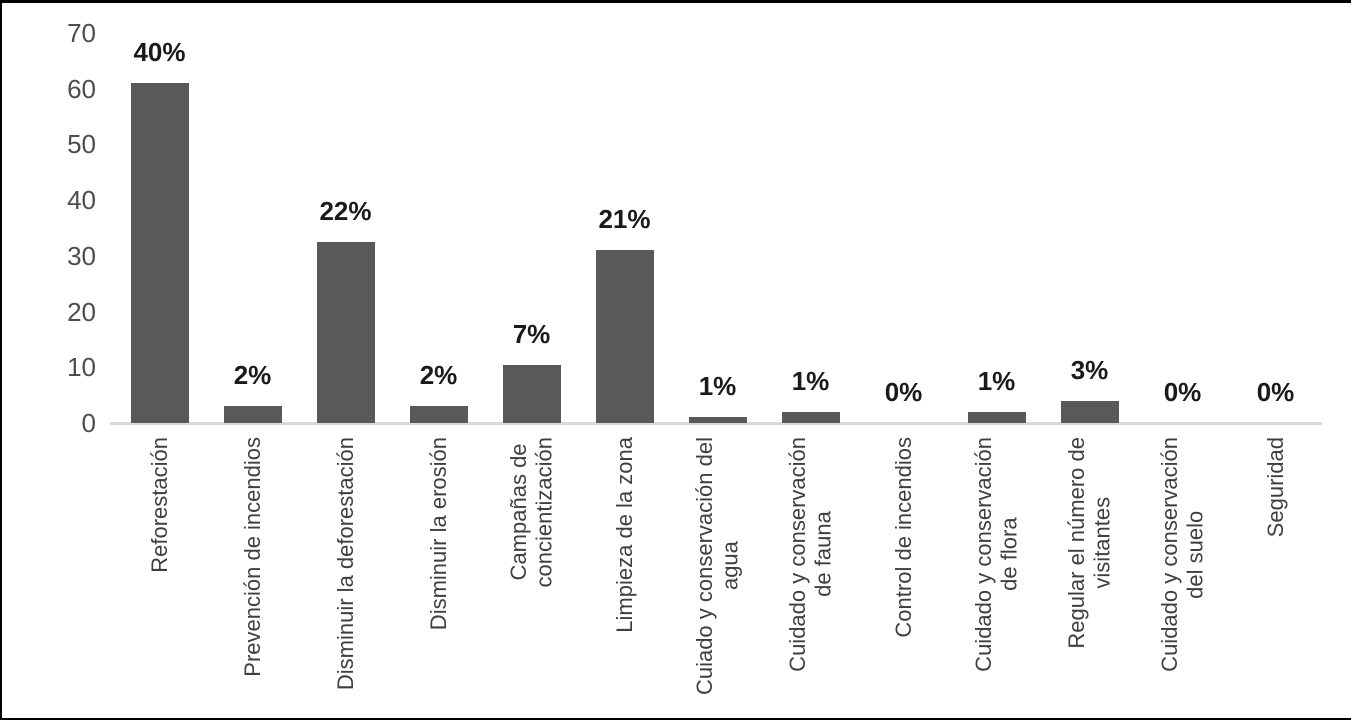 This screenshot has width=1351, height=720. I want to click on x-axis-label: Cuidado y conservación del suelo, so click(1183, 578).